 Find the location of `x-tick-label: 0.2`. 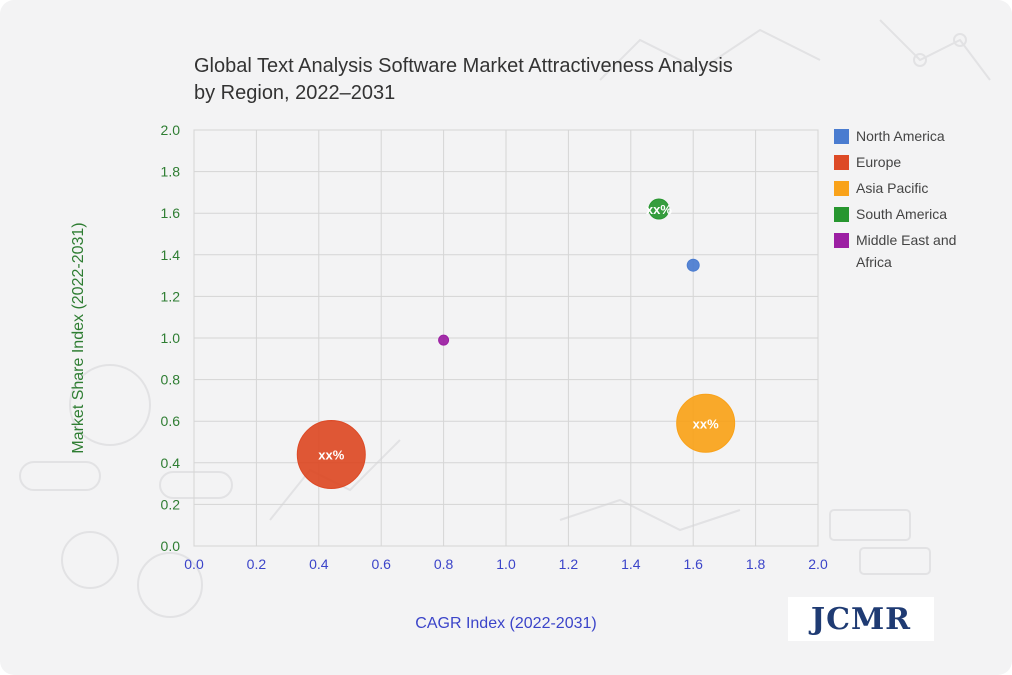

x-tick-label: 0.2 is located at coordinates (257, 564).